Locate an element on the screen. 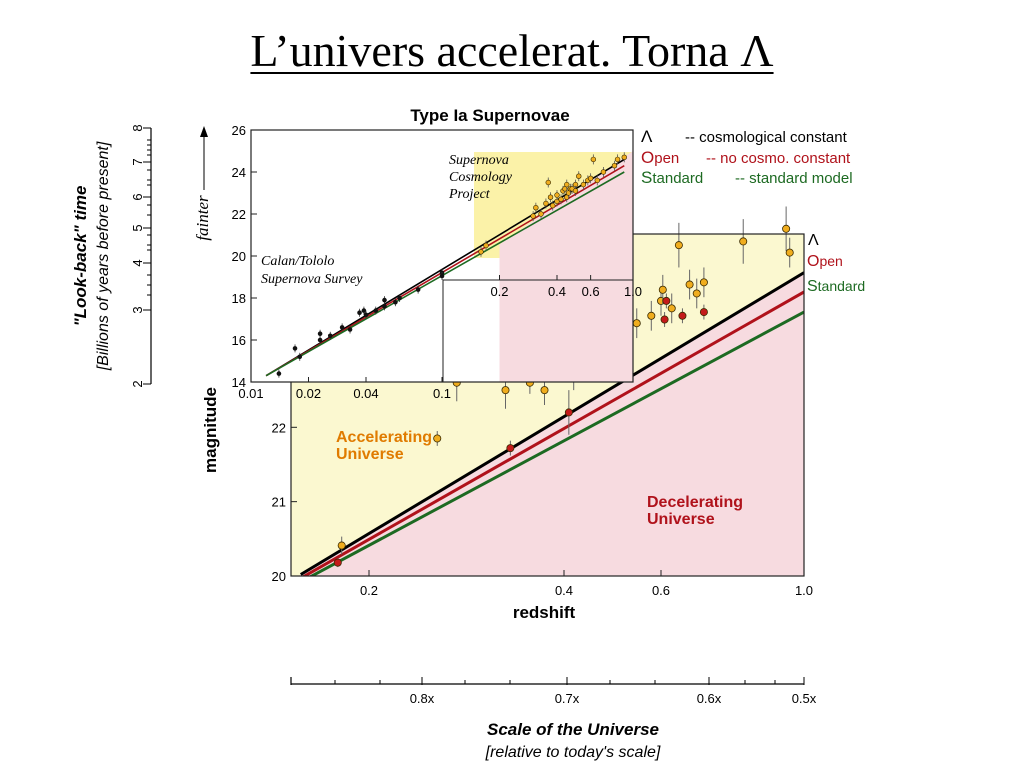  inset-x-tick-label: 0.04 is located at coordinates (365, 393).